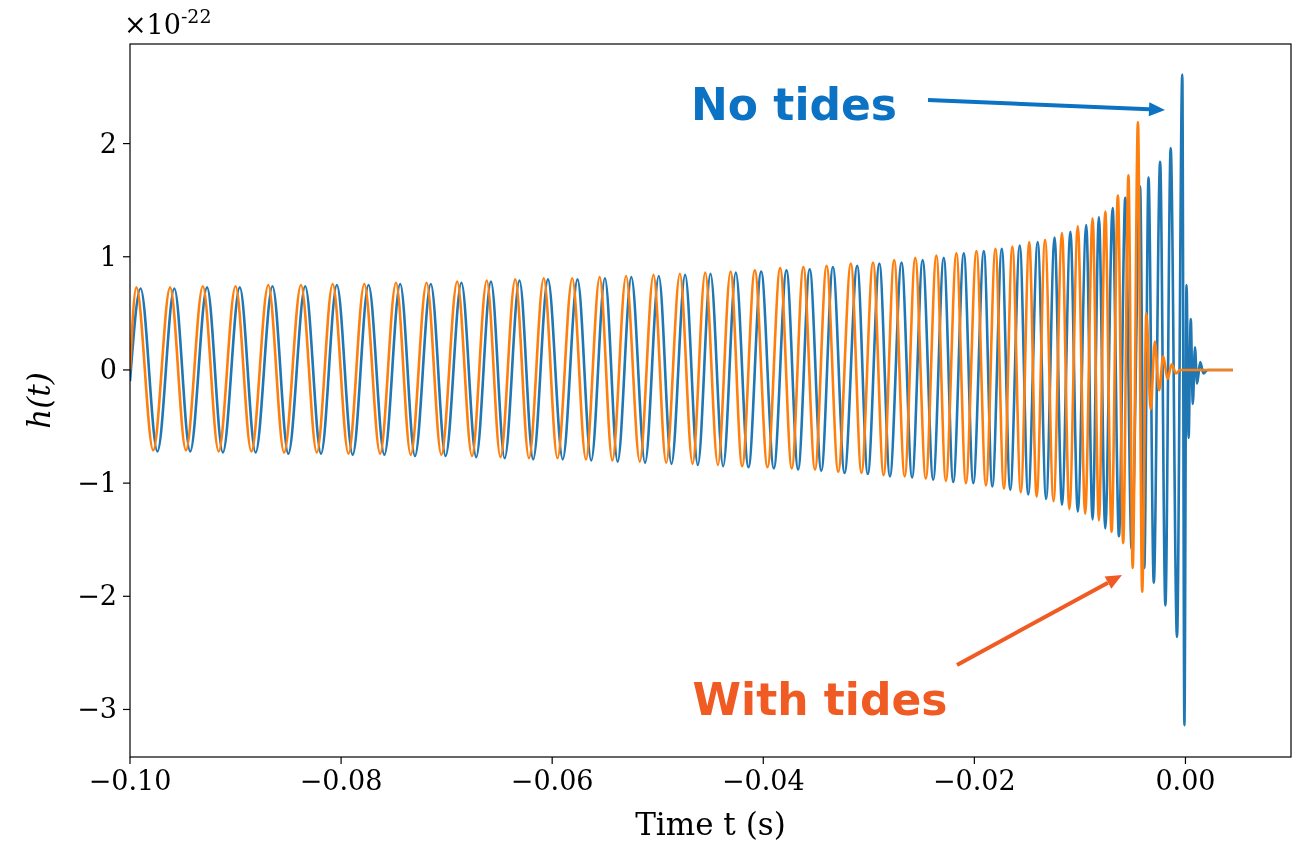  I want to click on y-tick-label: 1, so click(108, 256).